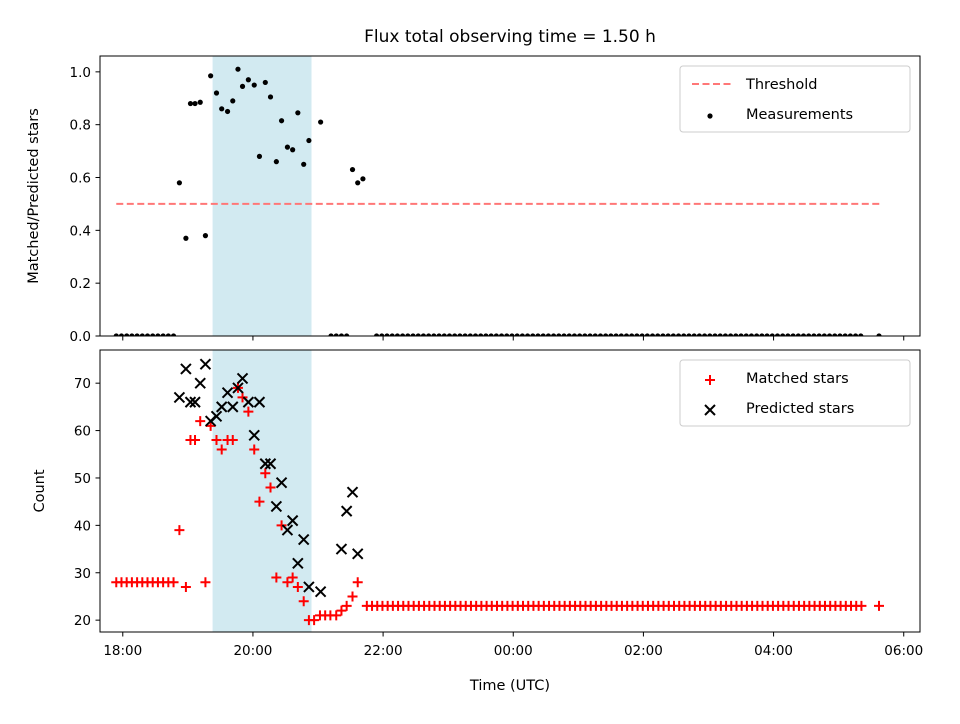 The image size is (960, 724). What do you see at coordinates (82, 621) in the screenshot?
I see `y-tick-label: 20` at bounding box center [82, 621].